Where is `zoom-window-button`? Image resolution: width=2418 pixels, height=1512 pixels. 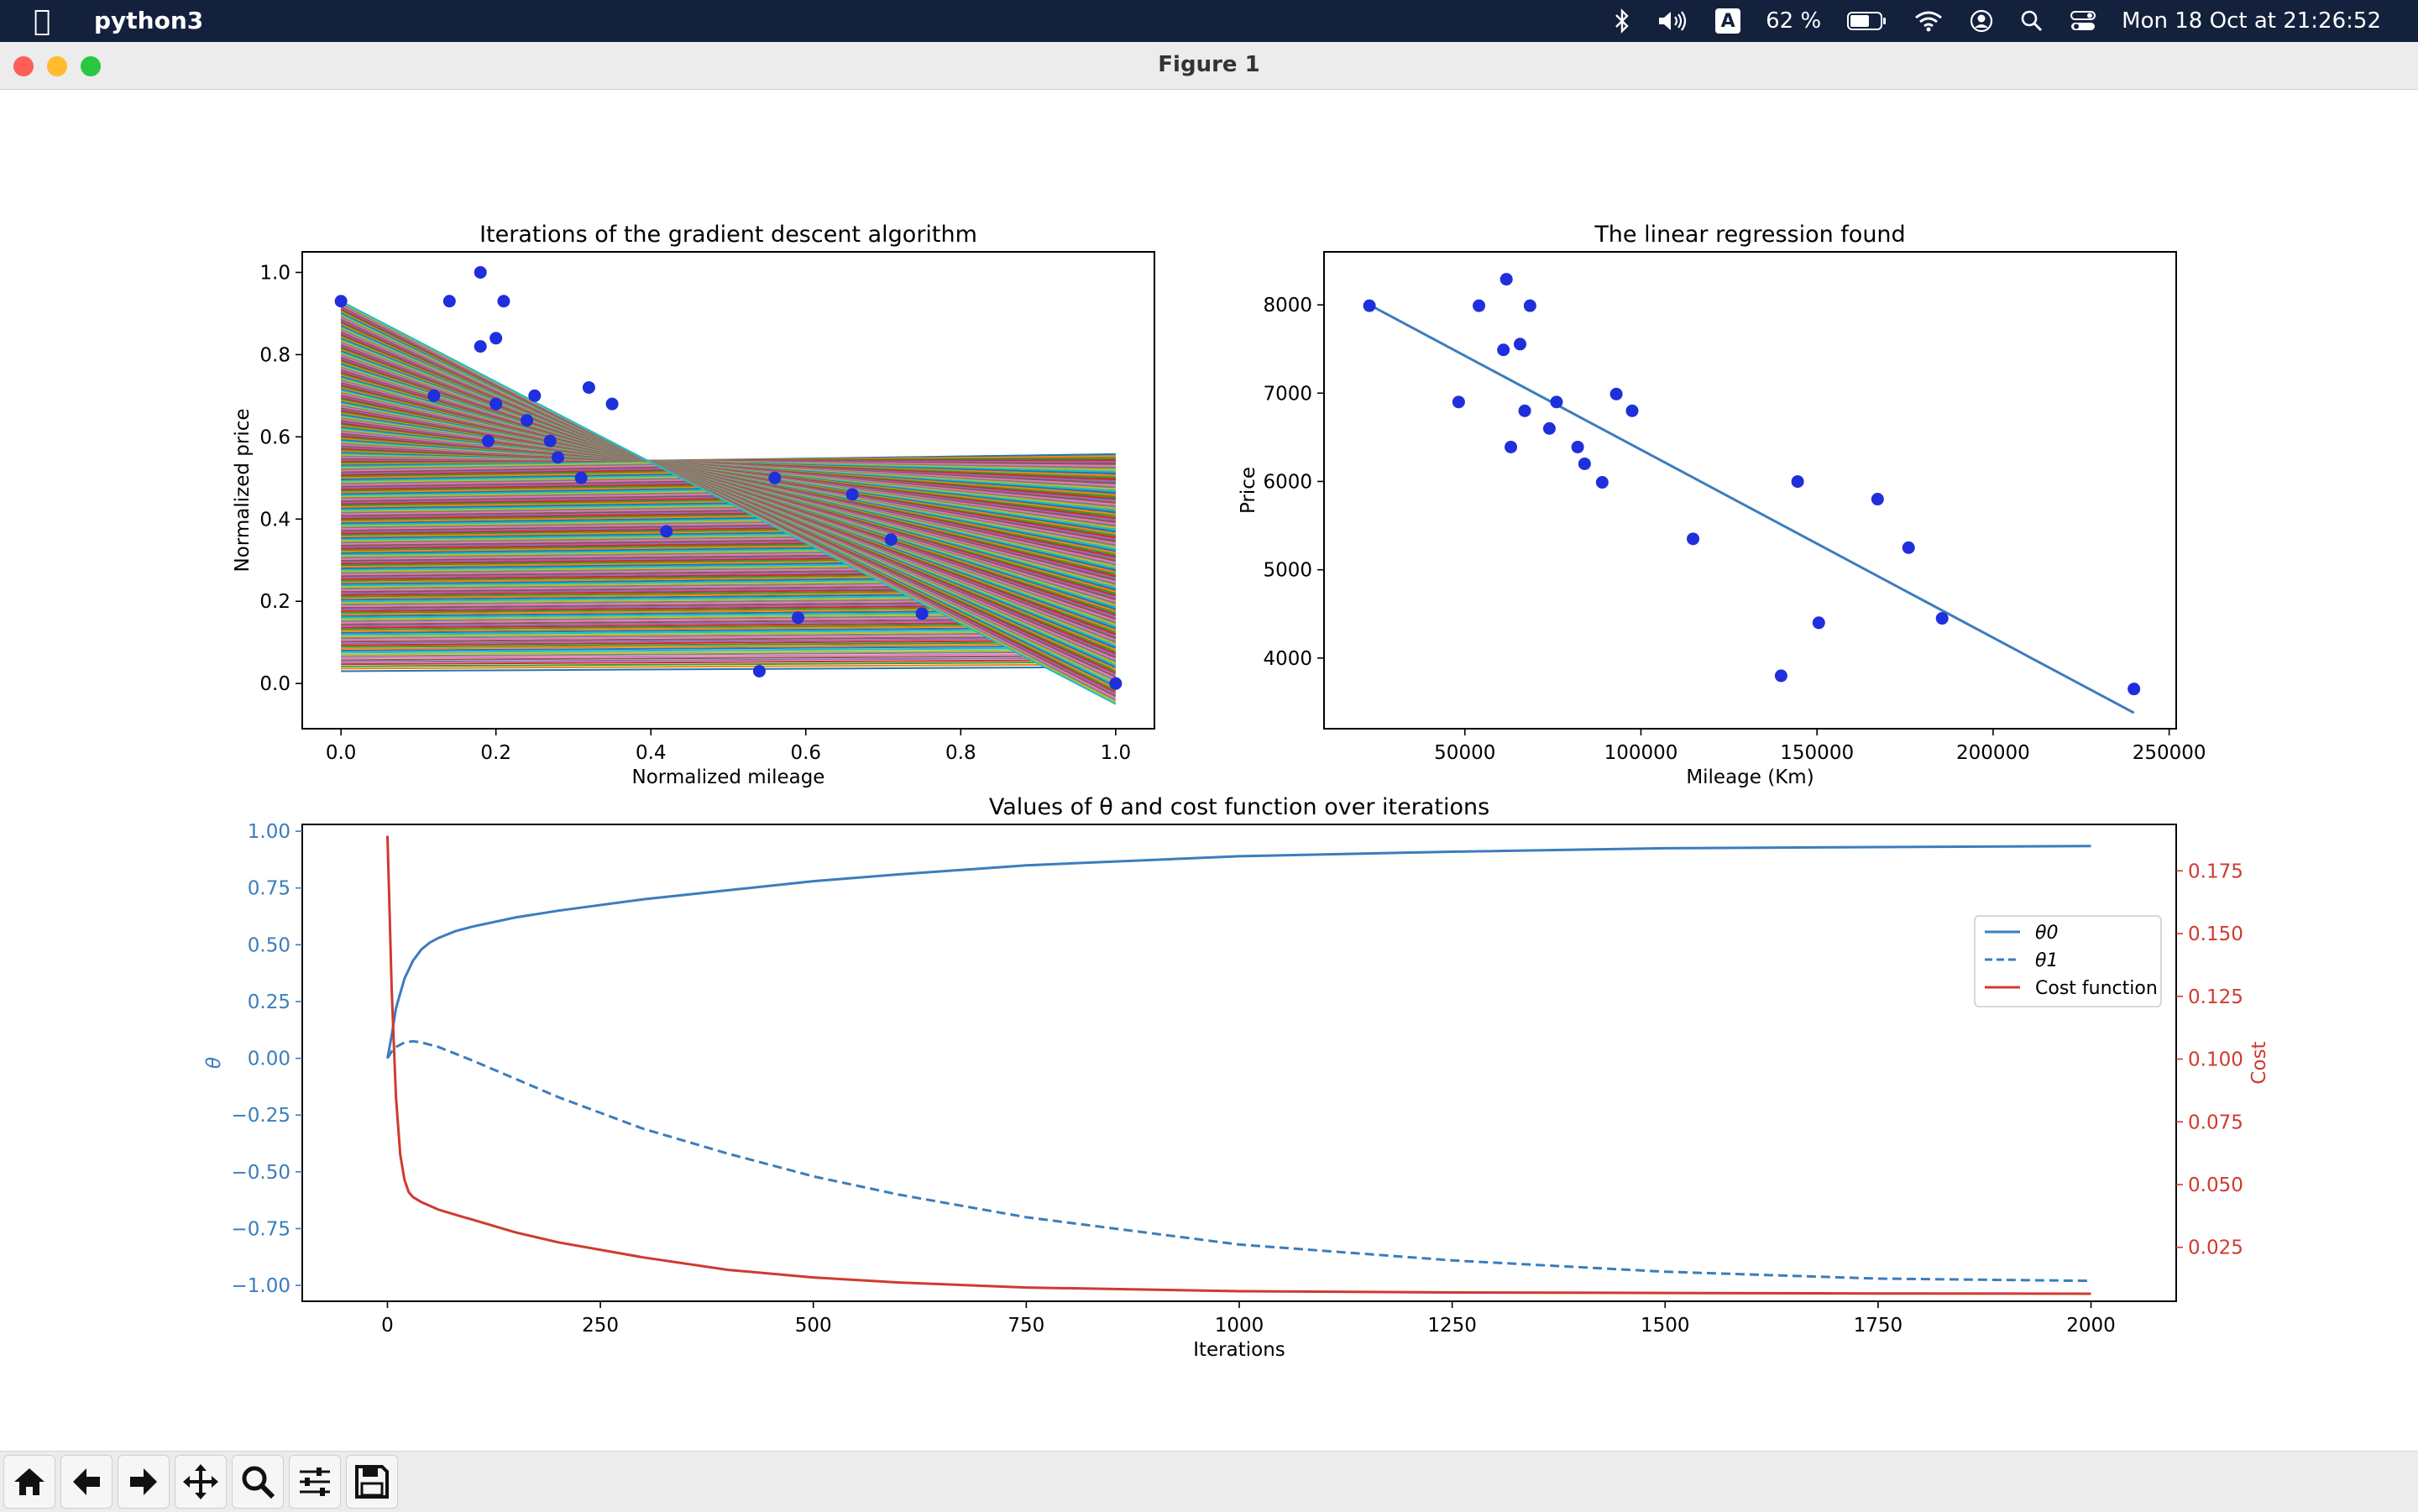 zoom-window-button is located at coordinates (91, 66).